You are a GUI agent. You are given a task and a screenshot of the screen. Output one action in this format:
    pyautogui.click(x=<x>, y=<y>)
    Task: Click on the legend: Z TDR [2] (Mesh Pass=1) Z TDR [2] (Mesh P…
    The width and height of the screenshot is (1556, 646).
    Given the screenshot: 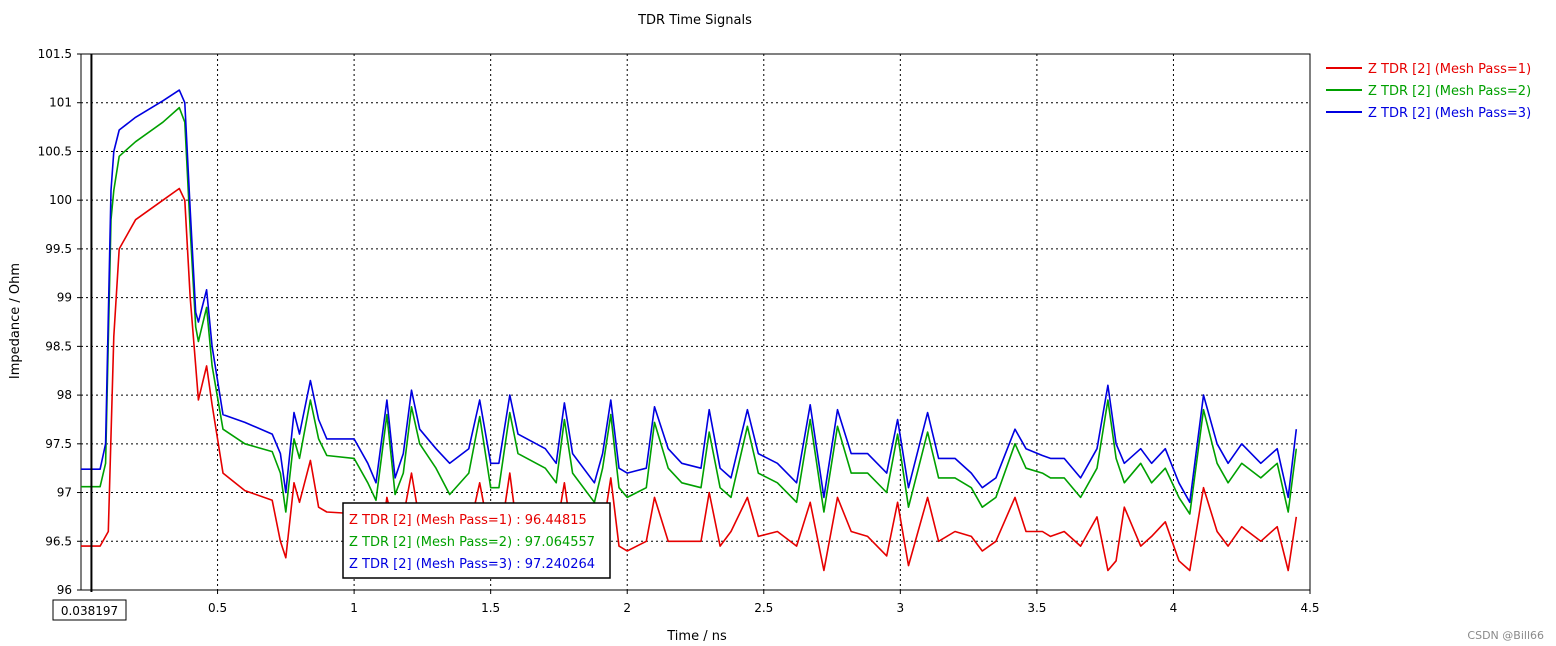 What is the action you would take?
    pyautogui.click(x=1428, y=91)
    